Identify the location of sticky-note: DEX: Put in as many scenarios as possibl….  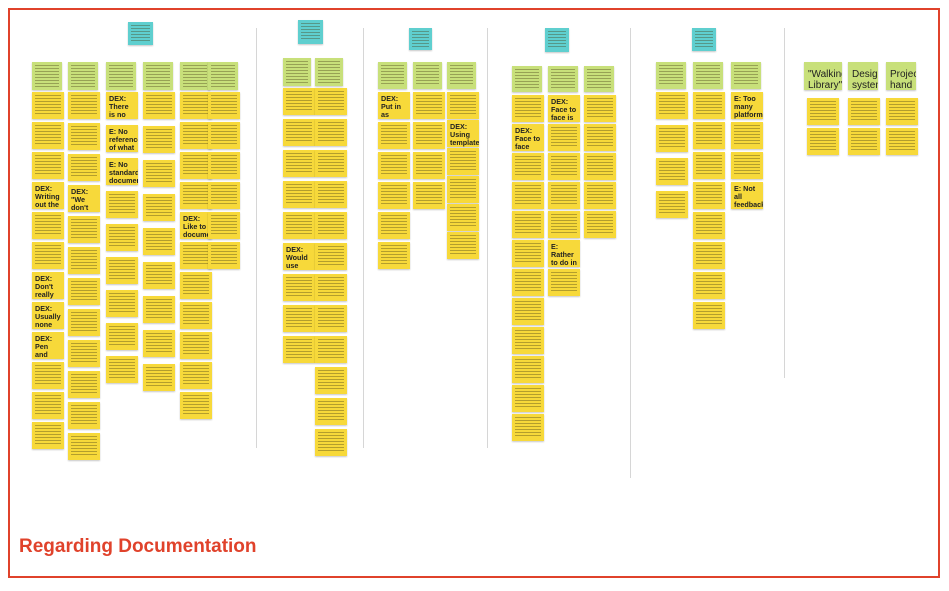
(394, 105).